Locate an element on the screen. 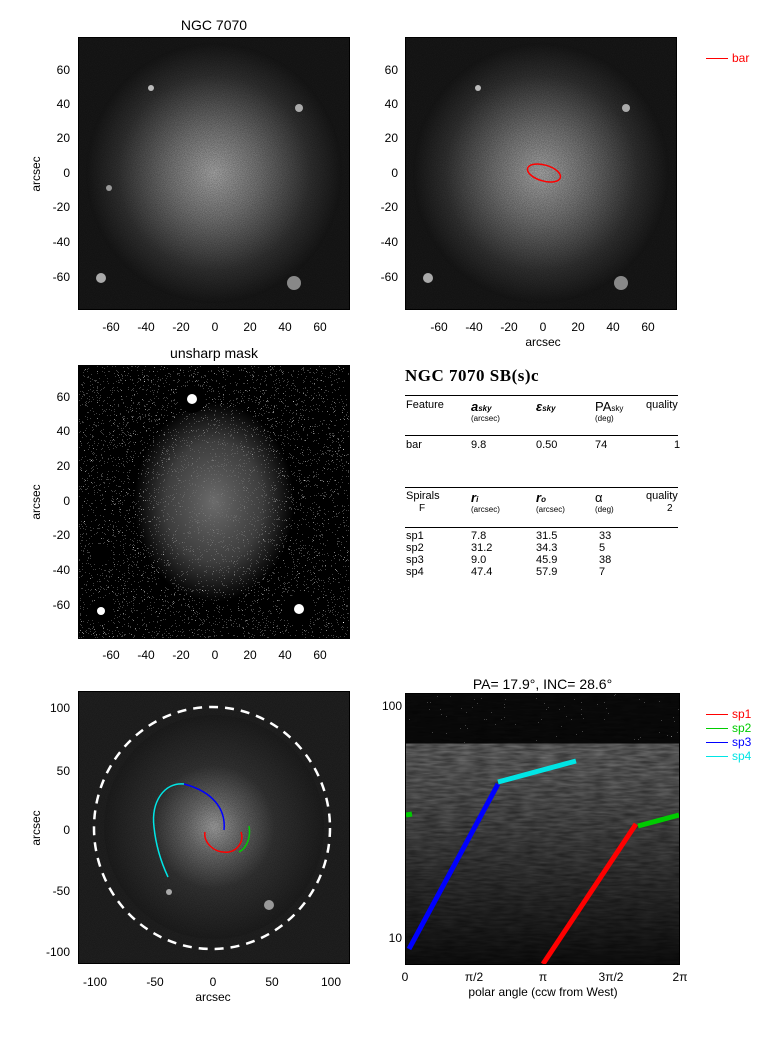 This screenshot has width=779, height=1039. sp3-track is located at coordinates (453, 866).